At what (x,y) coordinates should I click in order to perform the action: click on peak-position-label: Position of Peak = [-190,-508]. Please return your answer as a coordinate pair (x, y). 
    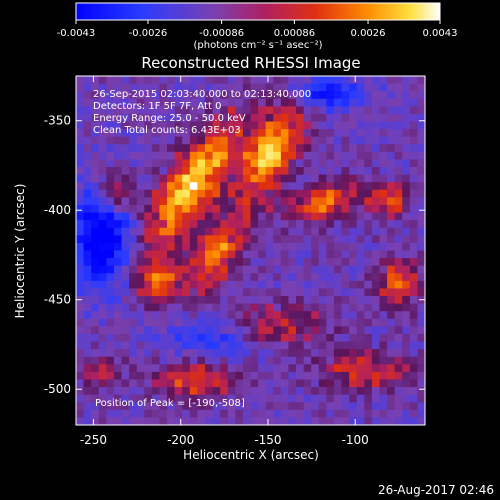
    Looking at the image, I should click on (170, 403).